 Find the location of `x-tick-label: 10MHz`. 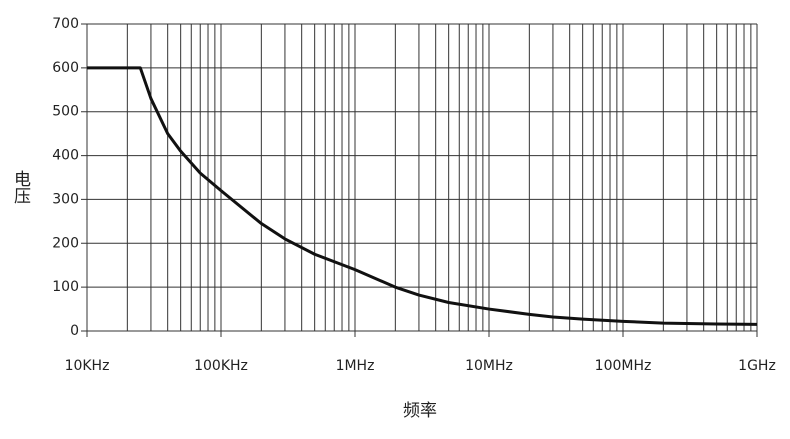

x-tick-label: 10MHz is located at coordinates (489, 366).